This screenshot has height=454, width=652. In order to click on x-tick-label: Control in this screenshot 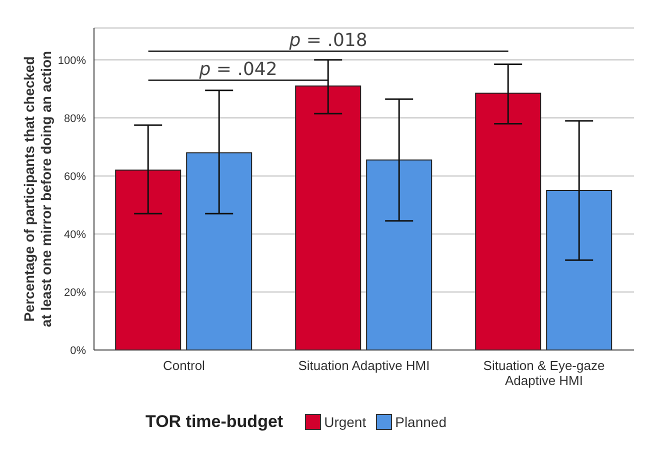, I will do `click(184, 365)`.